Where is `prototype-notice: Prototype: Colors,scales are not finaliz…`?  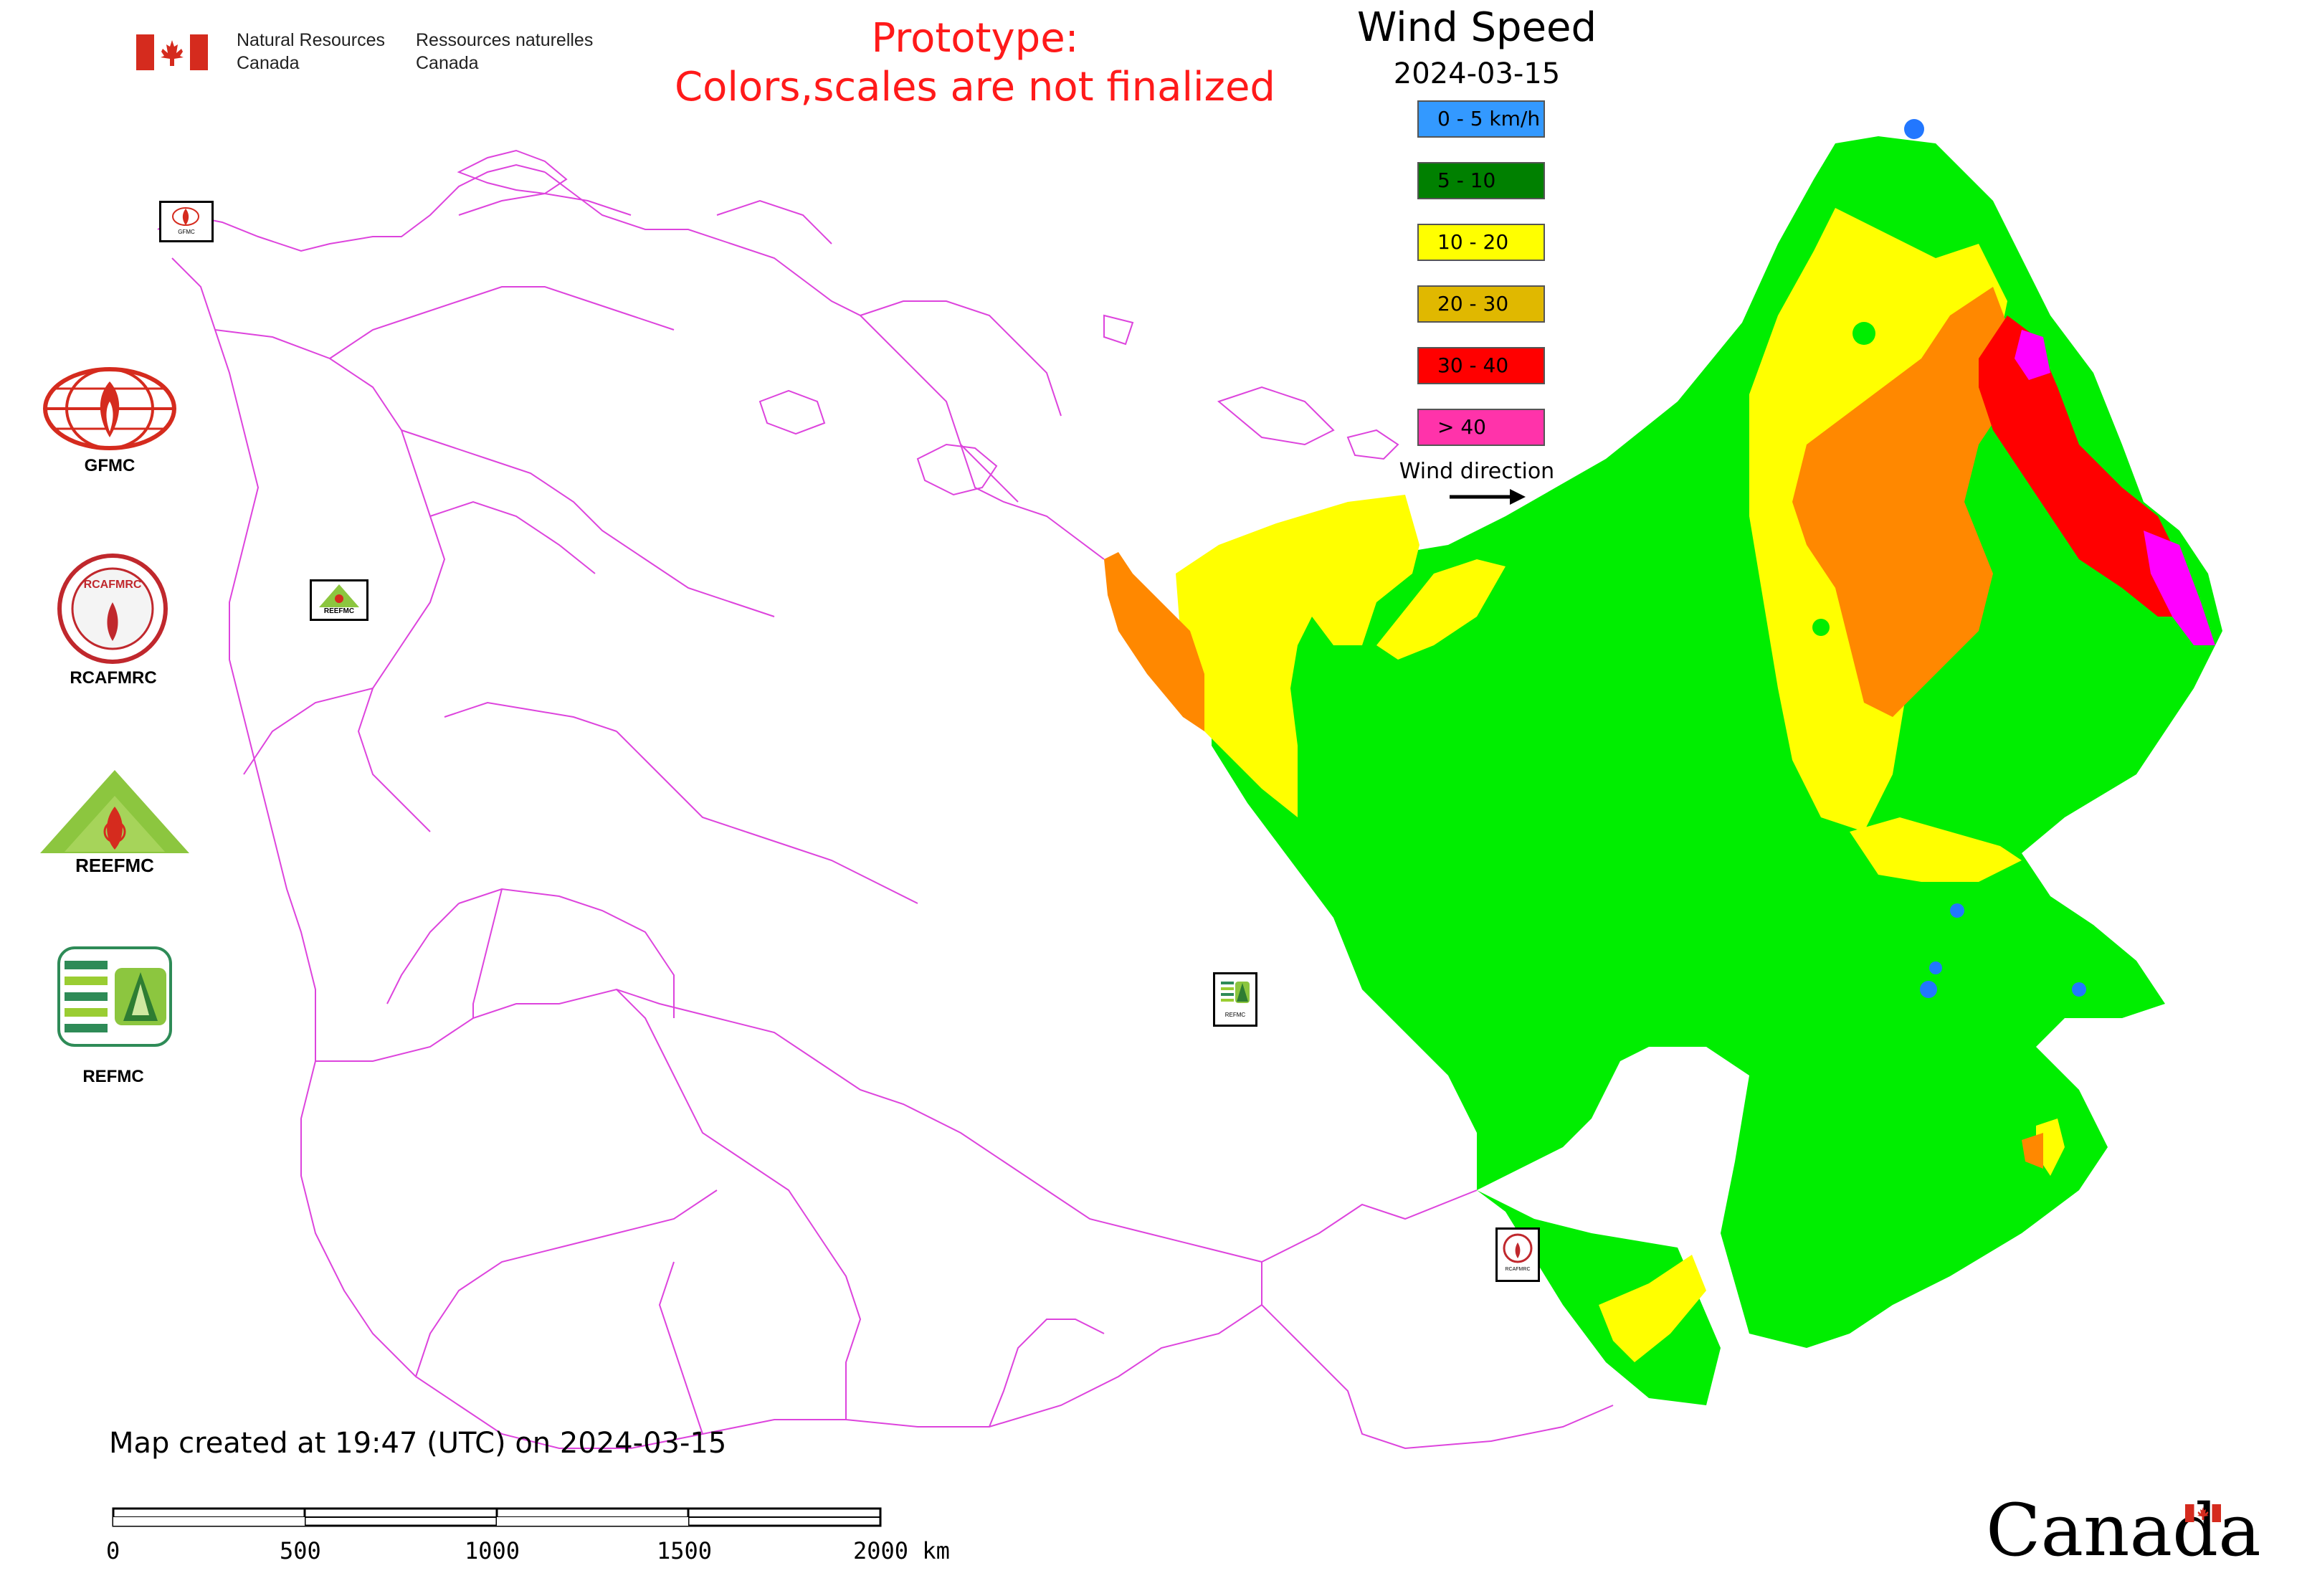
prototype-notice: Prototype: Colors,scales are not finaliz… is located at coordinates (975, 62).